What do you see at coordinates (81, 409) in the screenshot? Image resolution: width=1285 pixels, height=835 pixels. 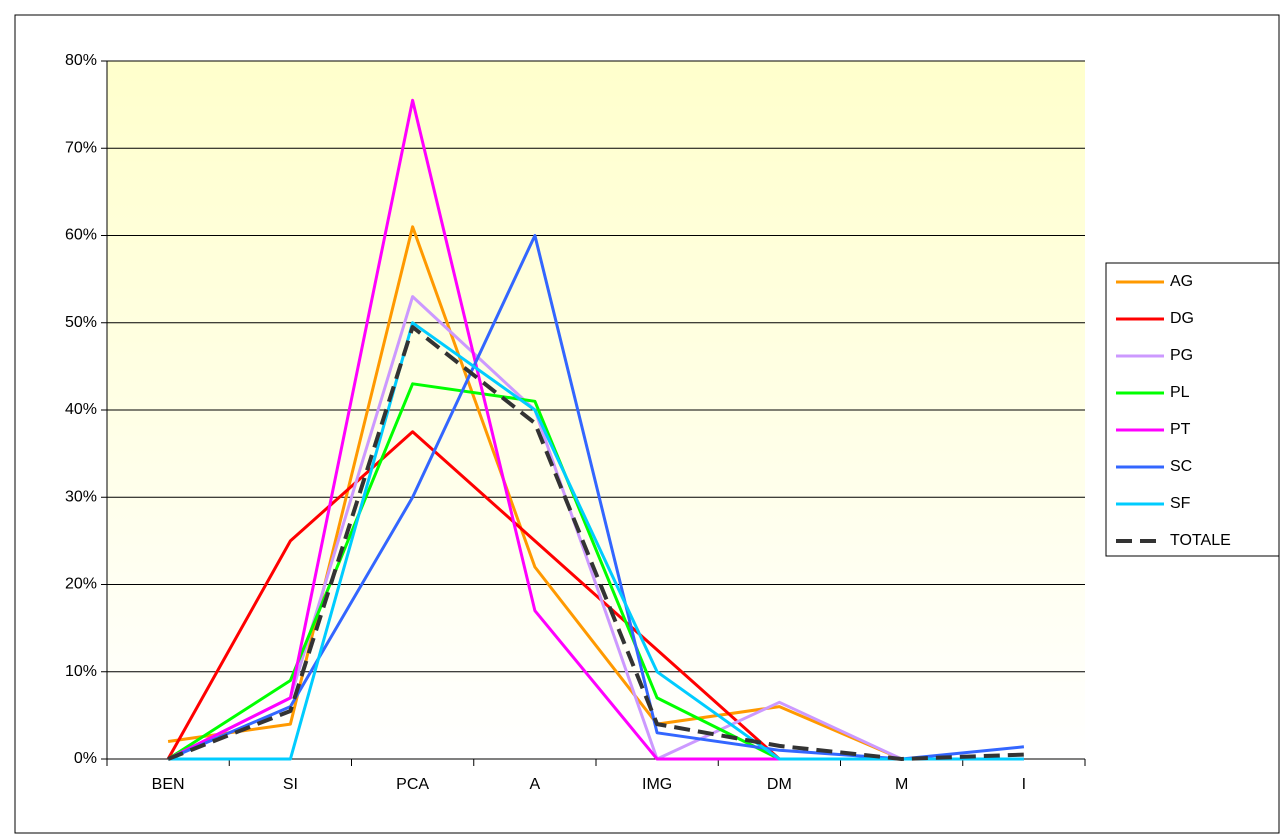 I see `y-tick-label: 40%` at bounding box center [81, 409].